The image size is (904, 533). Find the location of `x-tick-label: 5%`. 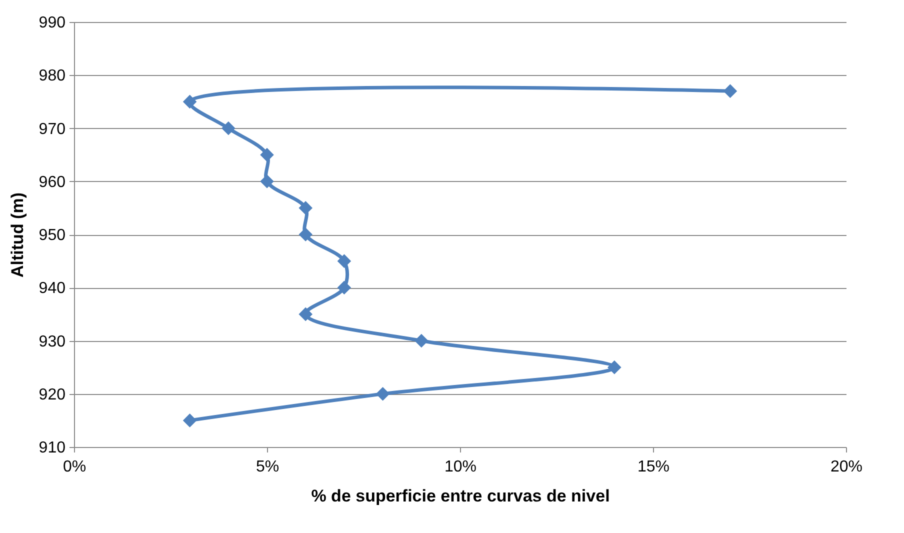

x-tick-label: 5% is located at coordinates (268, 467).